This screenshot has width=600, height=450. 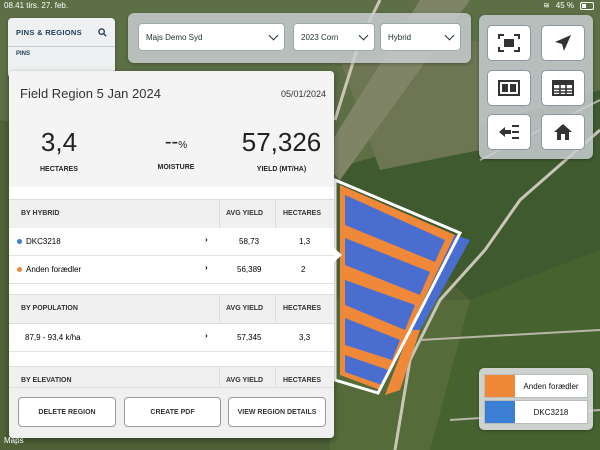 I want to click on home-icon, so click(x=563, y=132).